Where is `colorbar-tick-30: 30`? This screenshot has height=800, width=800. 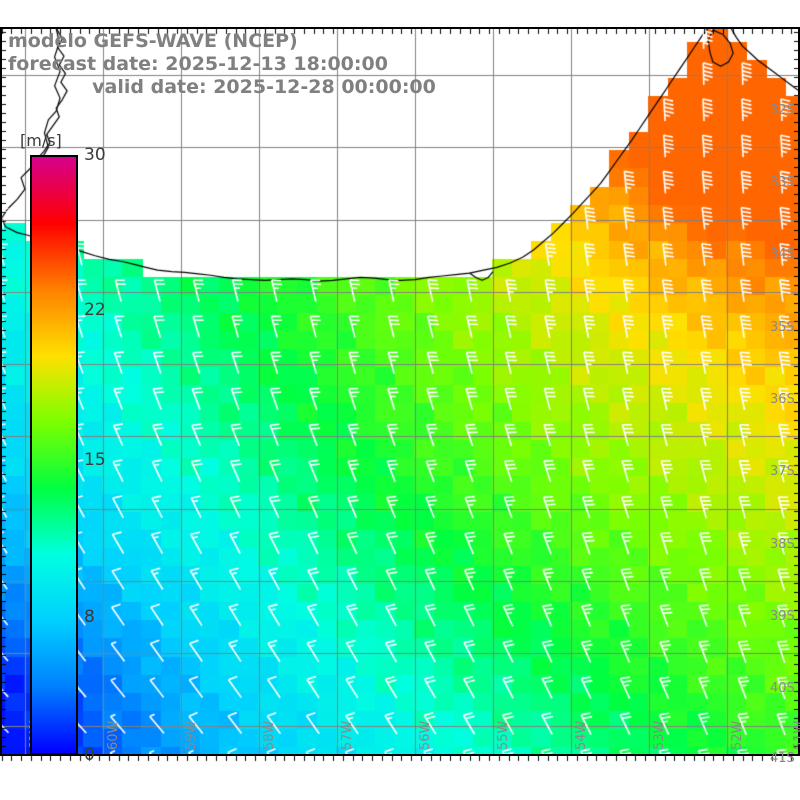 colorbar-tick-30: 30 is located at coordinates (95, 155).